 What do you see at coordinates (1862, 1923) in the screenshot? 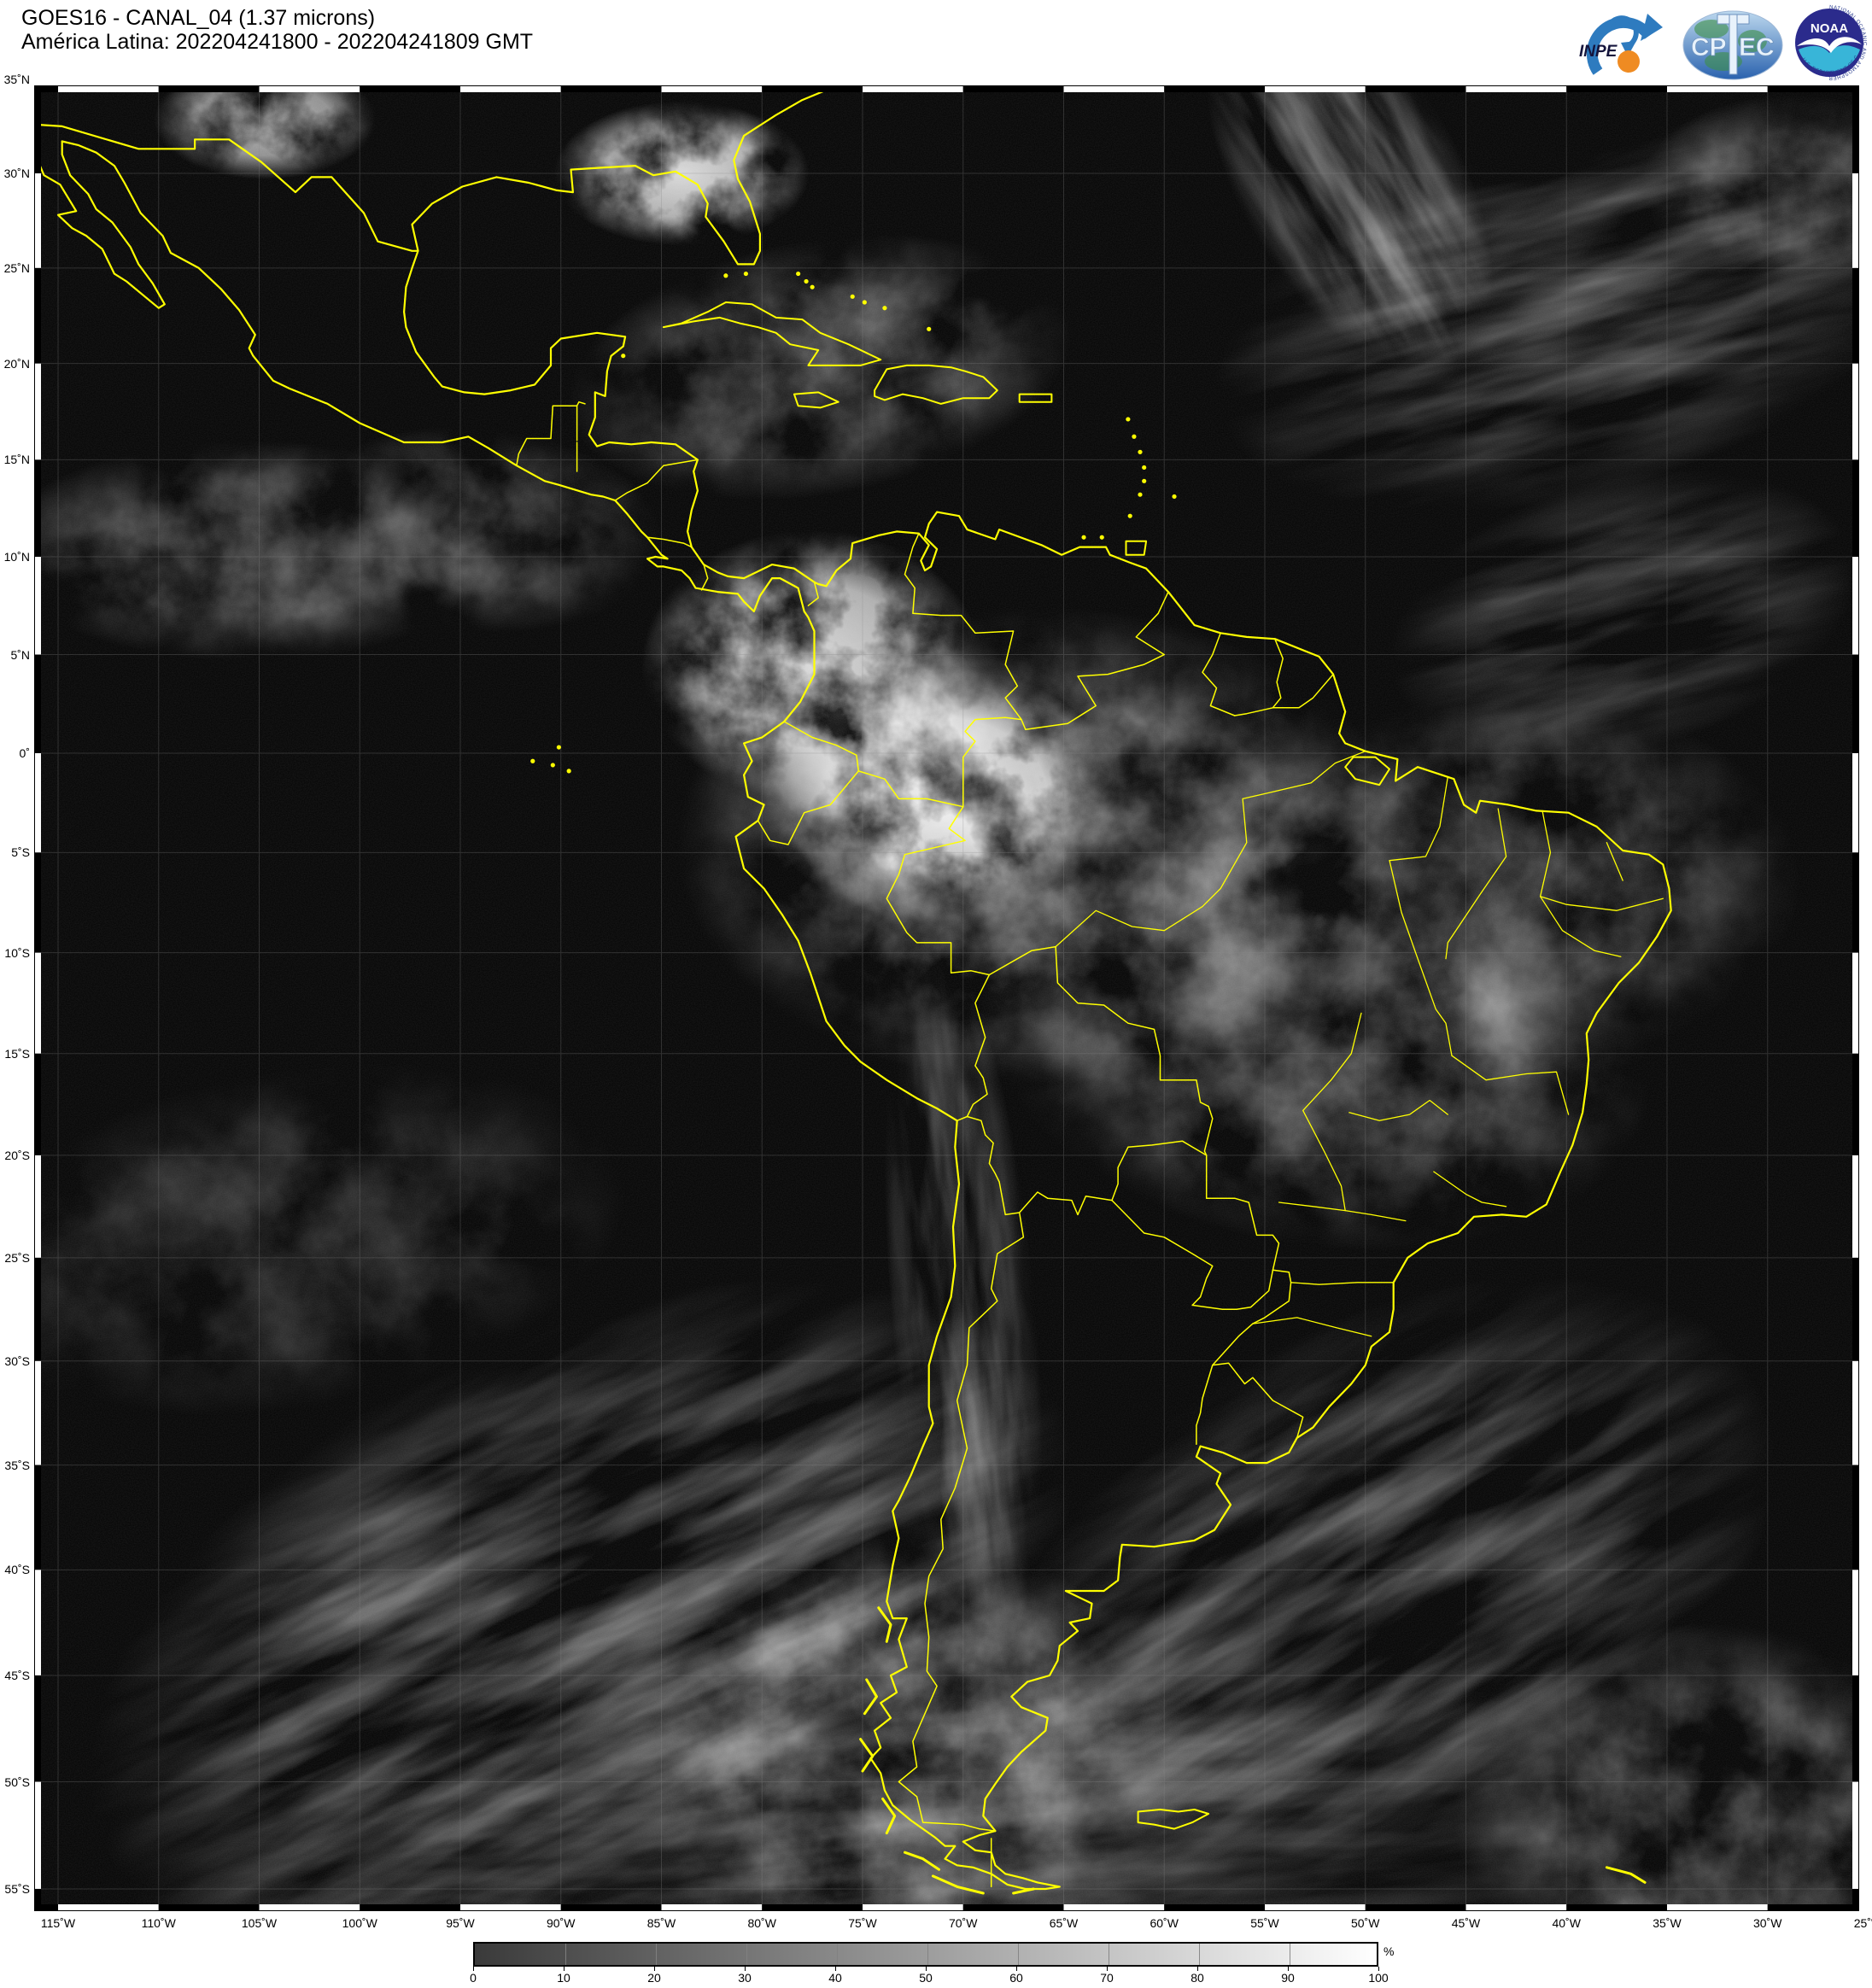
I see `longitude-tick-label: 25˚W` at bounding box center [1862, 1923].